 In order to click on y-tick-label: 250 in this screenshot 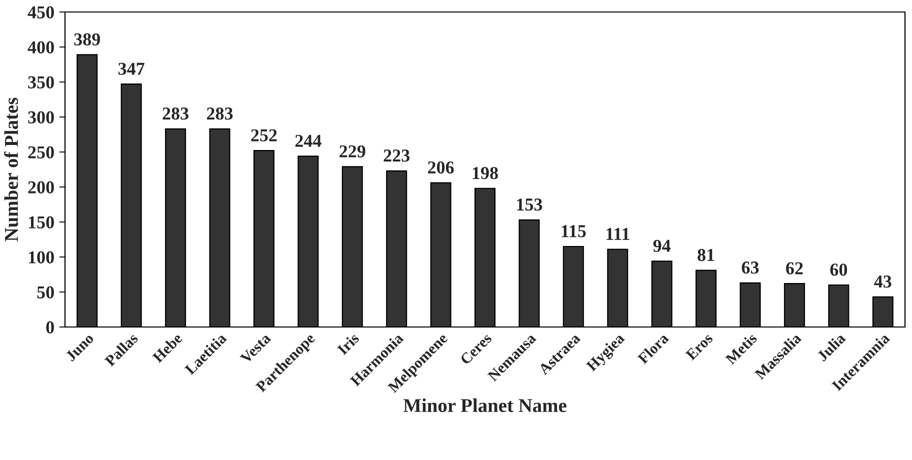, I will do `click(41, 152)`.